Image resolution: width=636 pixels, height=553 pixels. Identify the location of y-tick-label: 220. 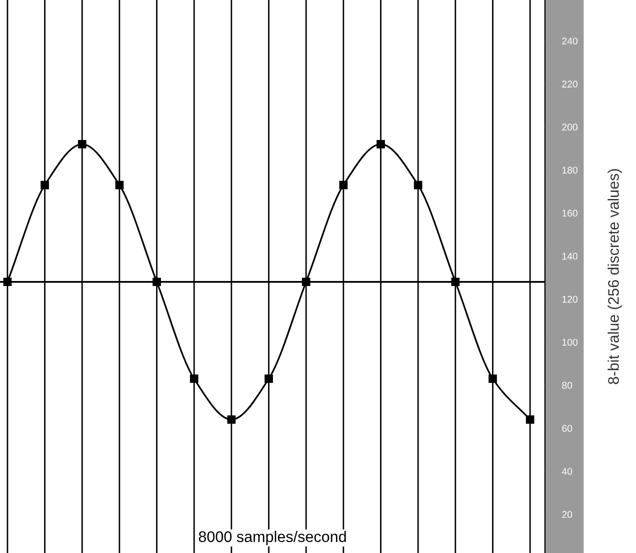
(570, 84).